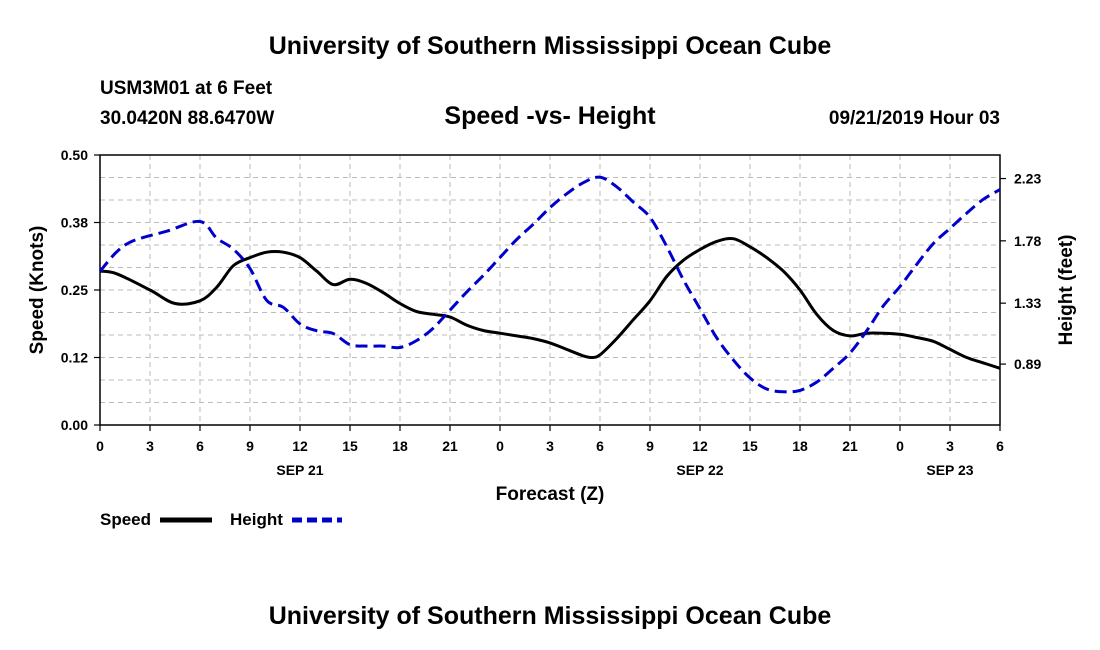  What do you see at coordinates (37, 290) in the screenshot?
I see `y-axis-label: Speed (Knots)` at bounding box center [37, 290].